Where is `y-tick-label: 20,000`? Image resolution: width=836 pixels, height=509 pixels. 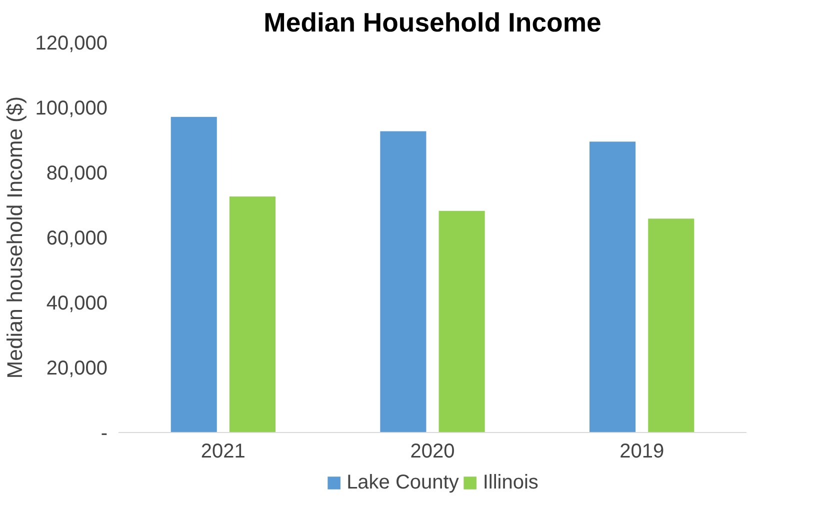 y-tick-label: 20,000 is located at coordinates (77, 369).